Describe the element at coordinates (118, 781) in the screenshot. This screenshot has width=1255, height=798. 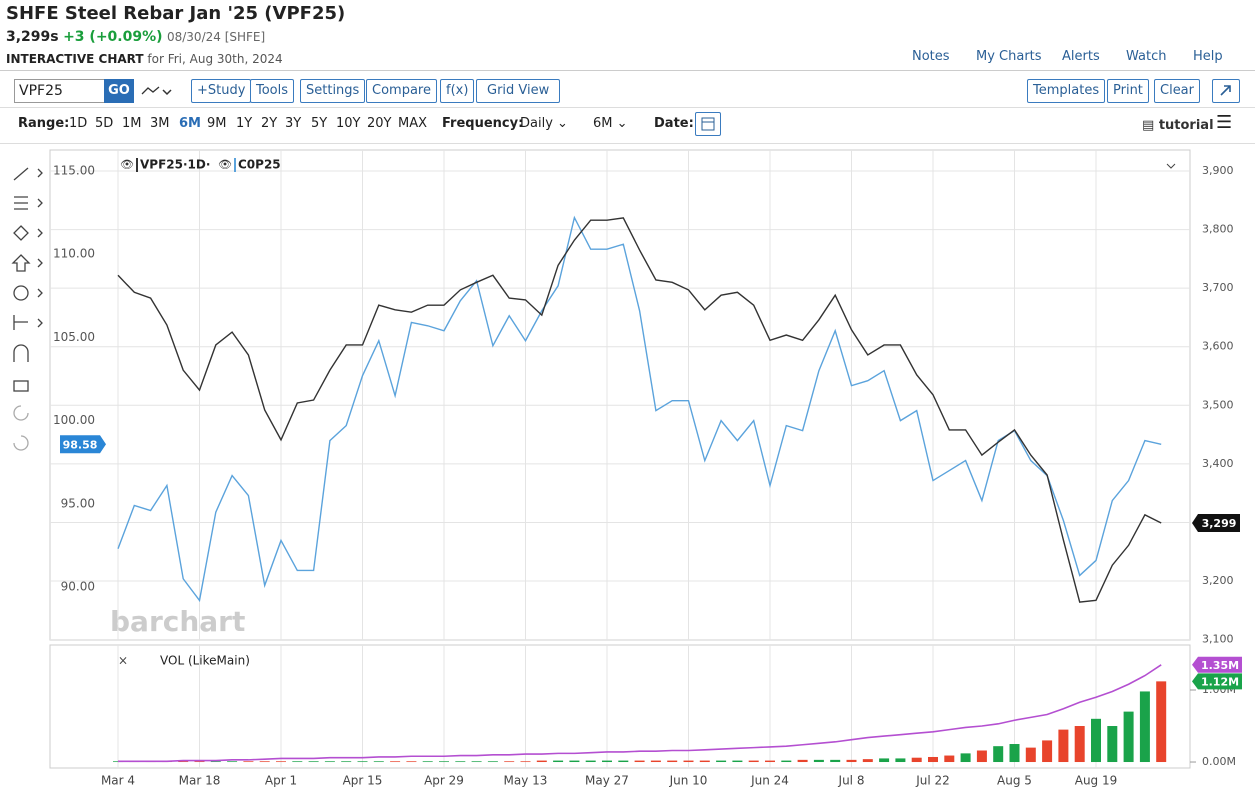
I see `x-tick-label: Mar 4` at that location.